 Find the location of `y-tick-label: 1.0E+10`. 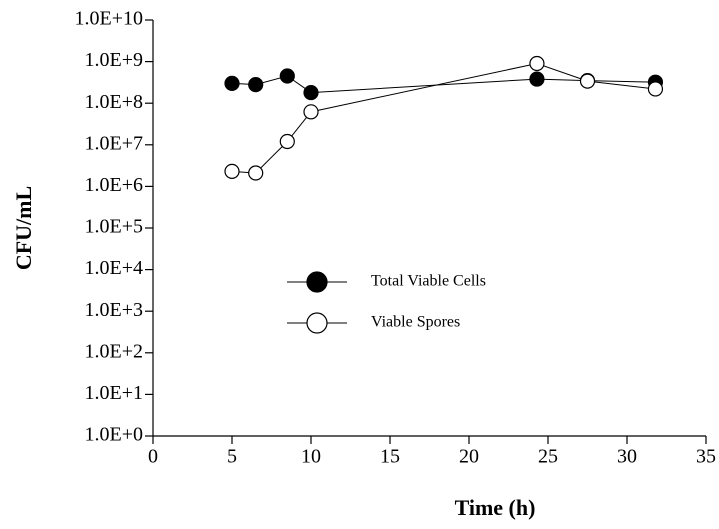

y-tick-label: 1.0E+10 is located at coordinates (109, 19).